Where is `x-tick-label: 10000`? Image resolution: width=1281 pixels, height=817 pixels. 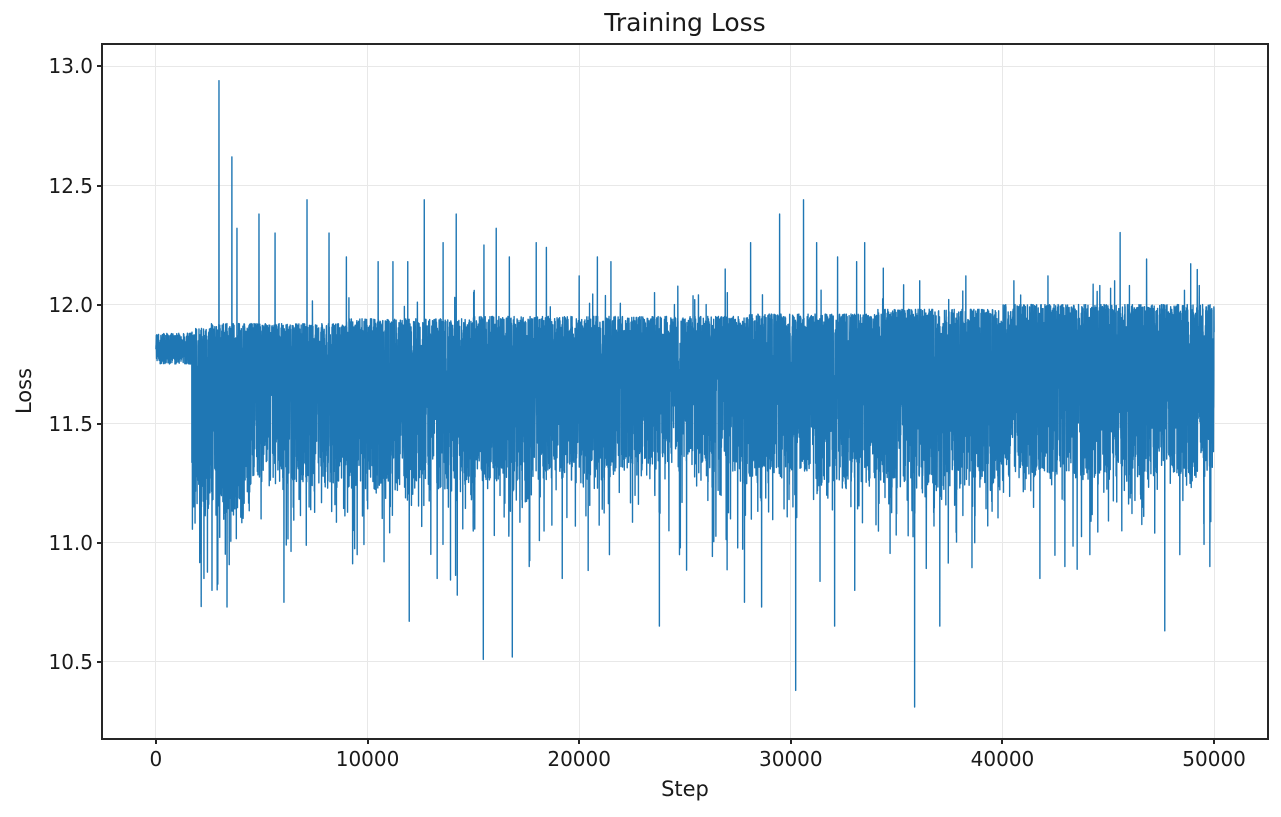
x-tick-label: 10000 is located at coordinates (367, 759).